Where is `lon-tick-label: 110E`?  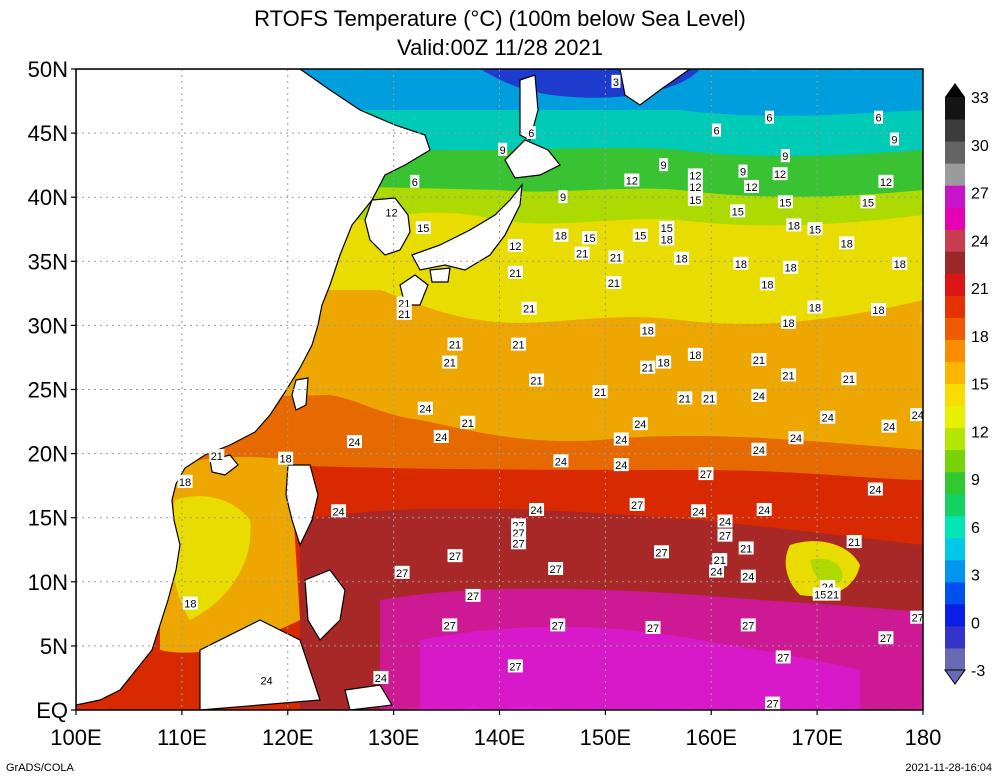 lon-tick-label: 110E is located at coordinates (182, 737).